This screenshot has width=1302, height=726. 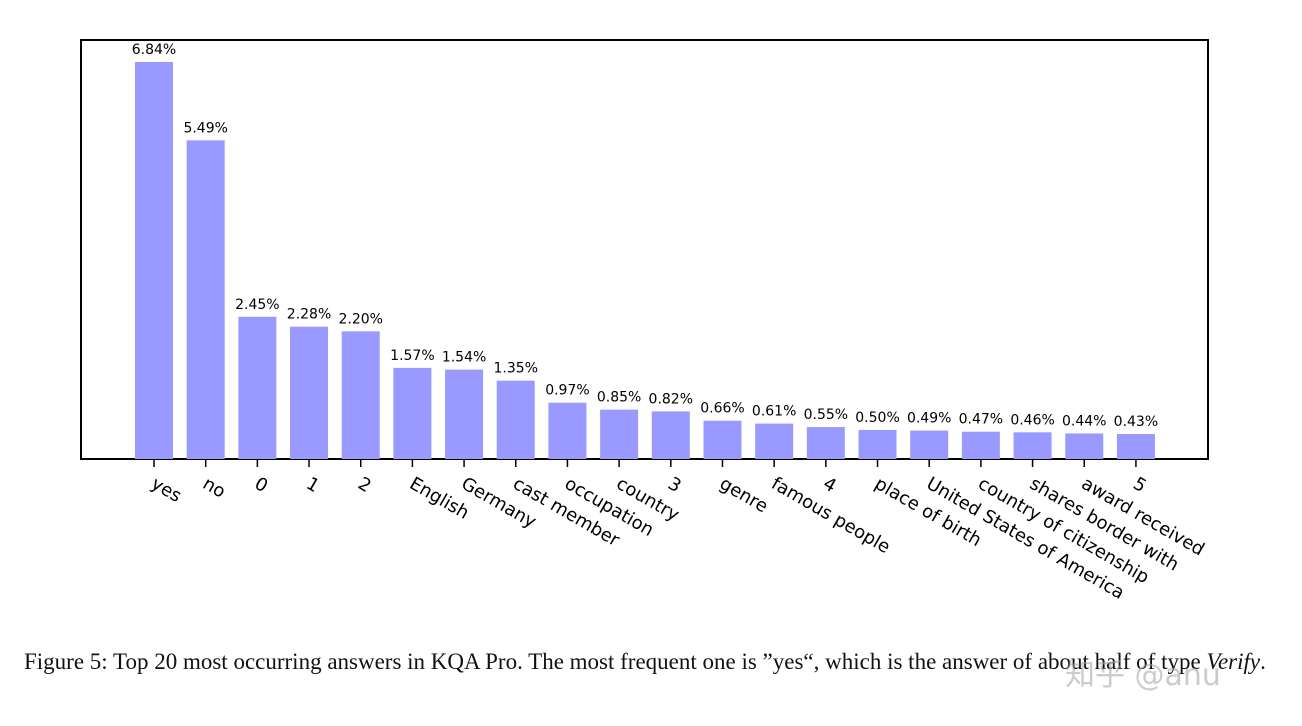 I want to click on value-label: 0.55%, so click(x=826, y=415).